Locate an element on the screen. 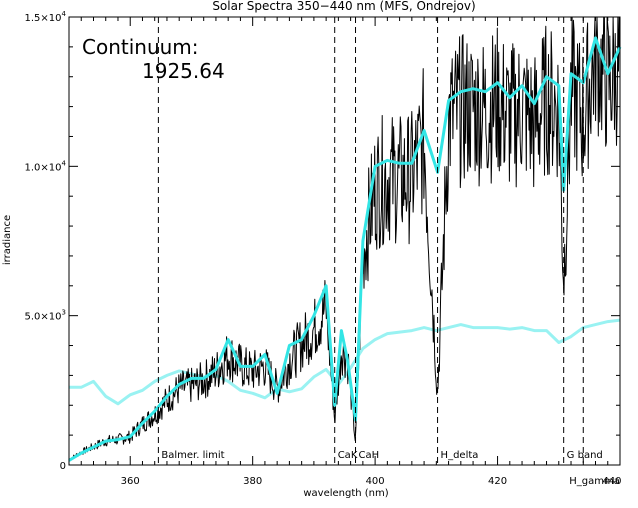 The image size is (638, 508). chart-title: Solar Spectra 350−440 nm (MFS, Ondrejov) is located at coordinates (343, 6).